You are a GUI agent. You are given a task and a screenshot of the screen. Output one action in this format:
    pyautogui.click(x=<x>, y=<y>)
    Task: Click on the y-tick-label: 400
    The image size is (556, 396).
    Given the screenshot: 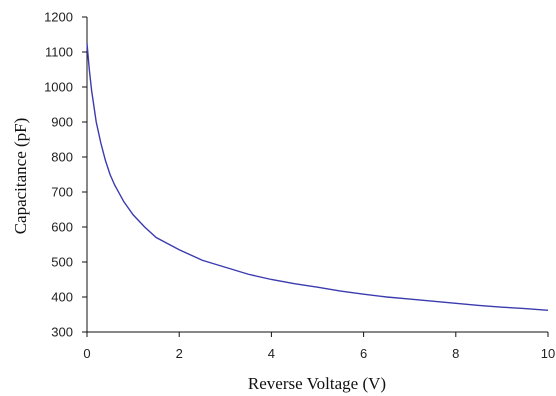 What is the action you would take?
    pyautogui.click(x=62, y=297)
    